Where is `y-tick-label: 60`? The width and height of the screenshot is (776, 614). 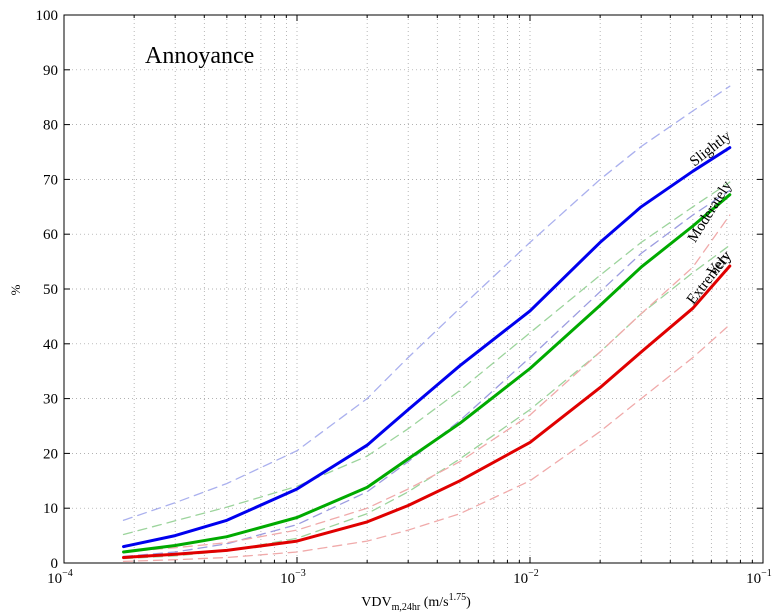 y-tick-label: 60 is located at coordinates (50, 235).